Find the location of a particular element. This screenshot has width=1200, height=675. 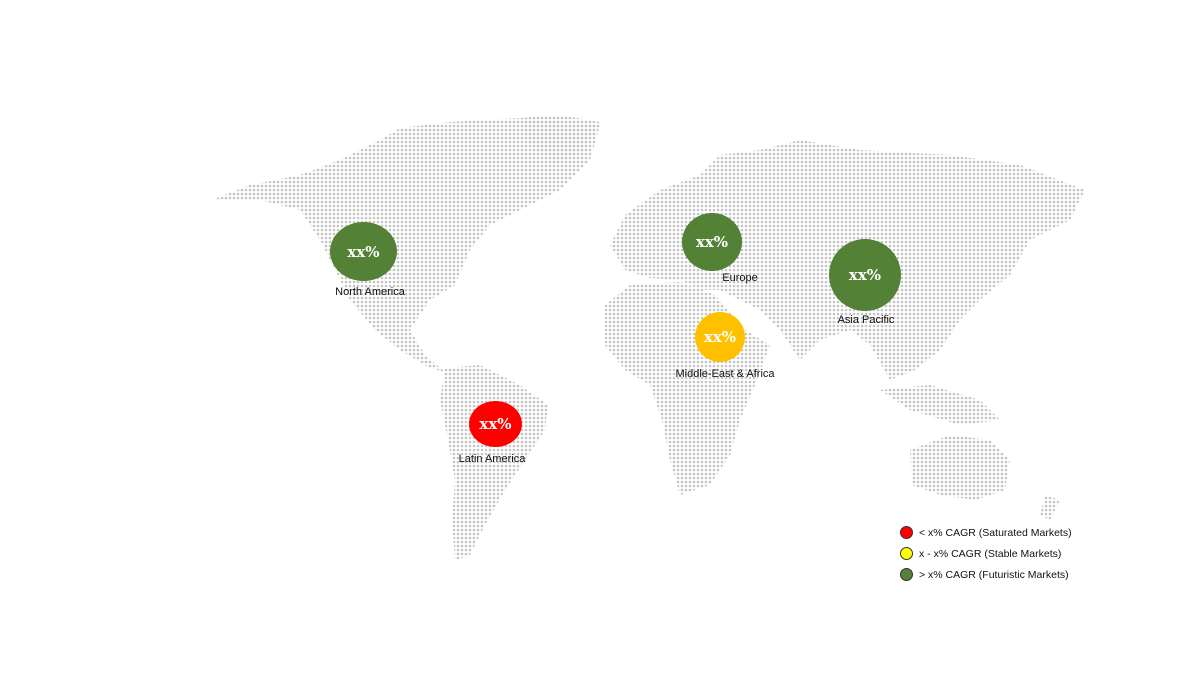

latin-america-label: Latin America is located at coordinates (492, 459).